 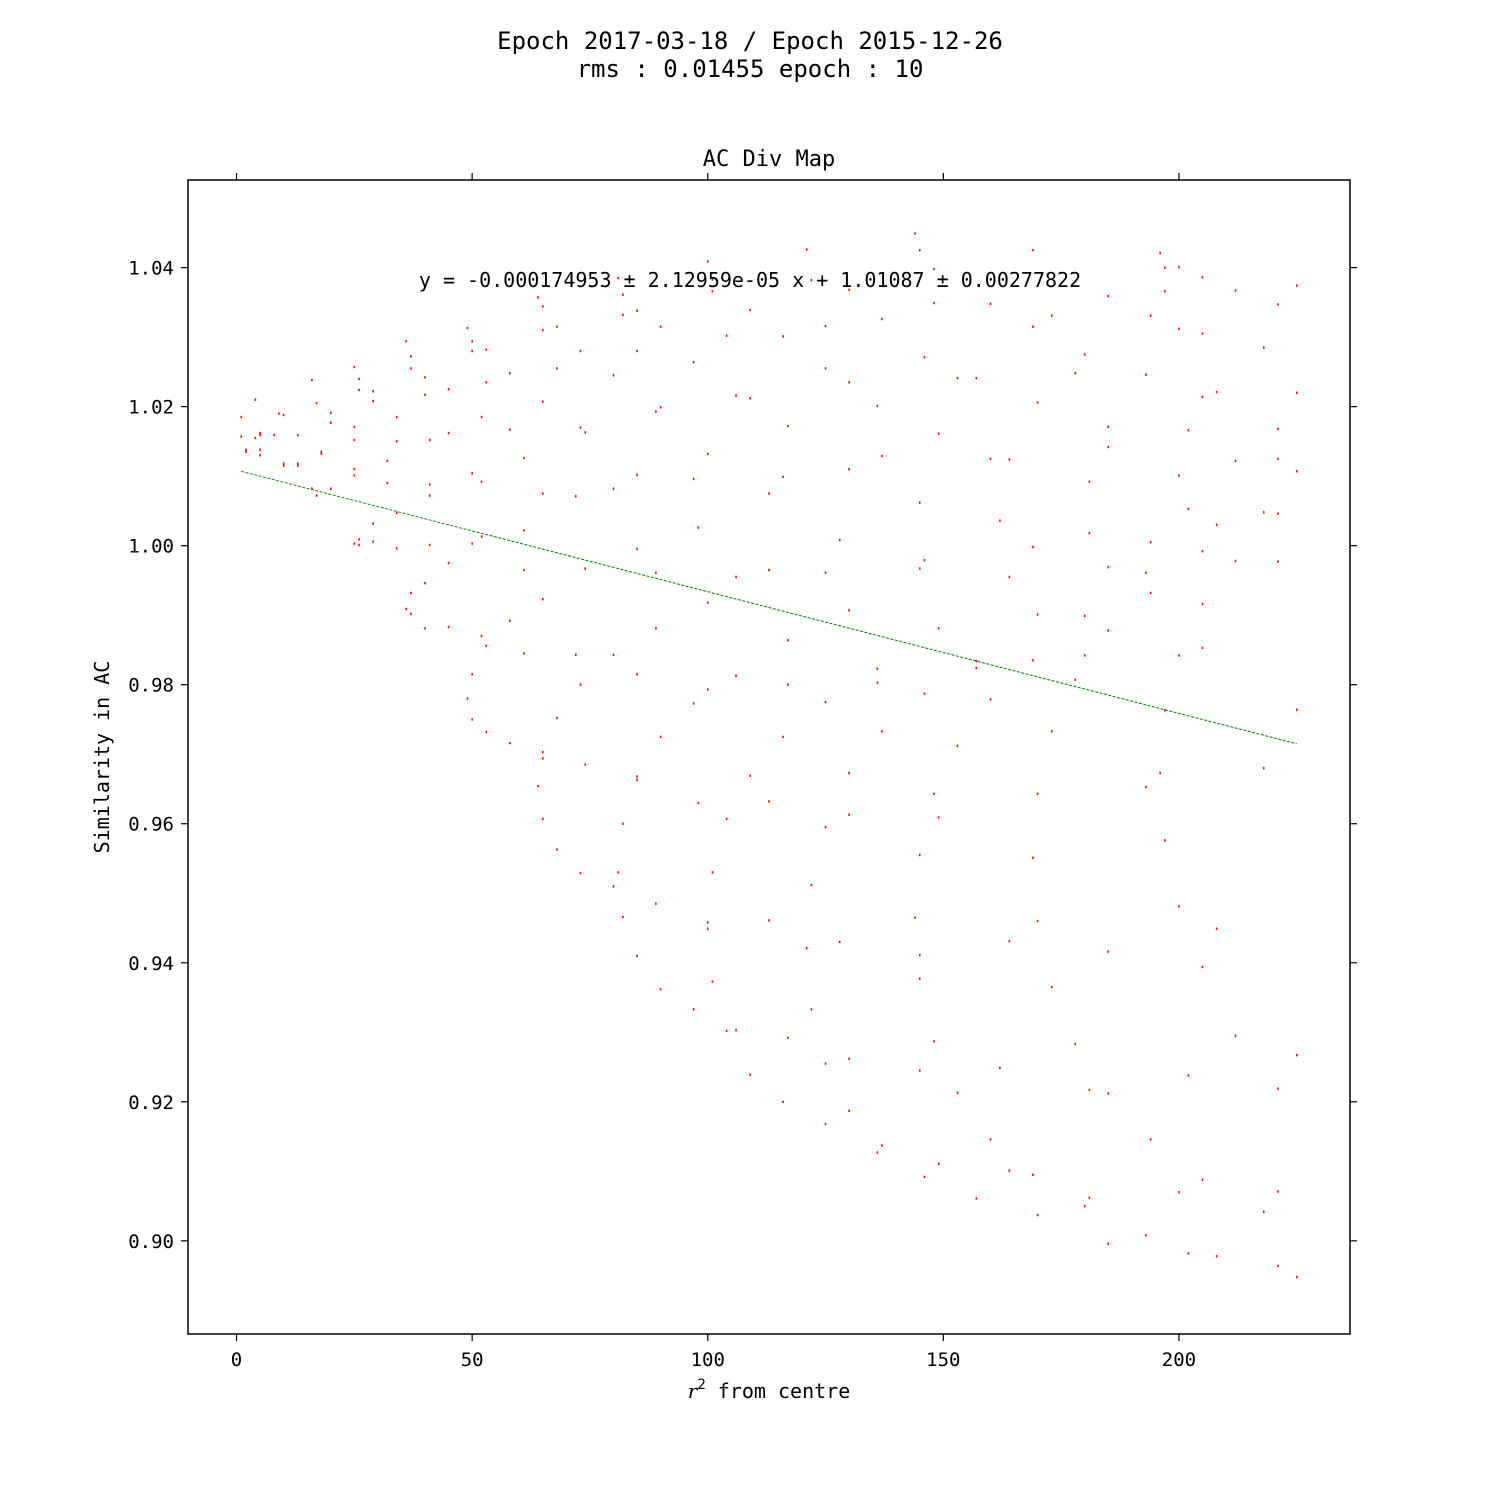 I want to click on x-tick-label: 200, so click(x=1179, y=1360).